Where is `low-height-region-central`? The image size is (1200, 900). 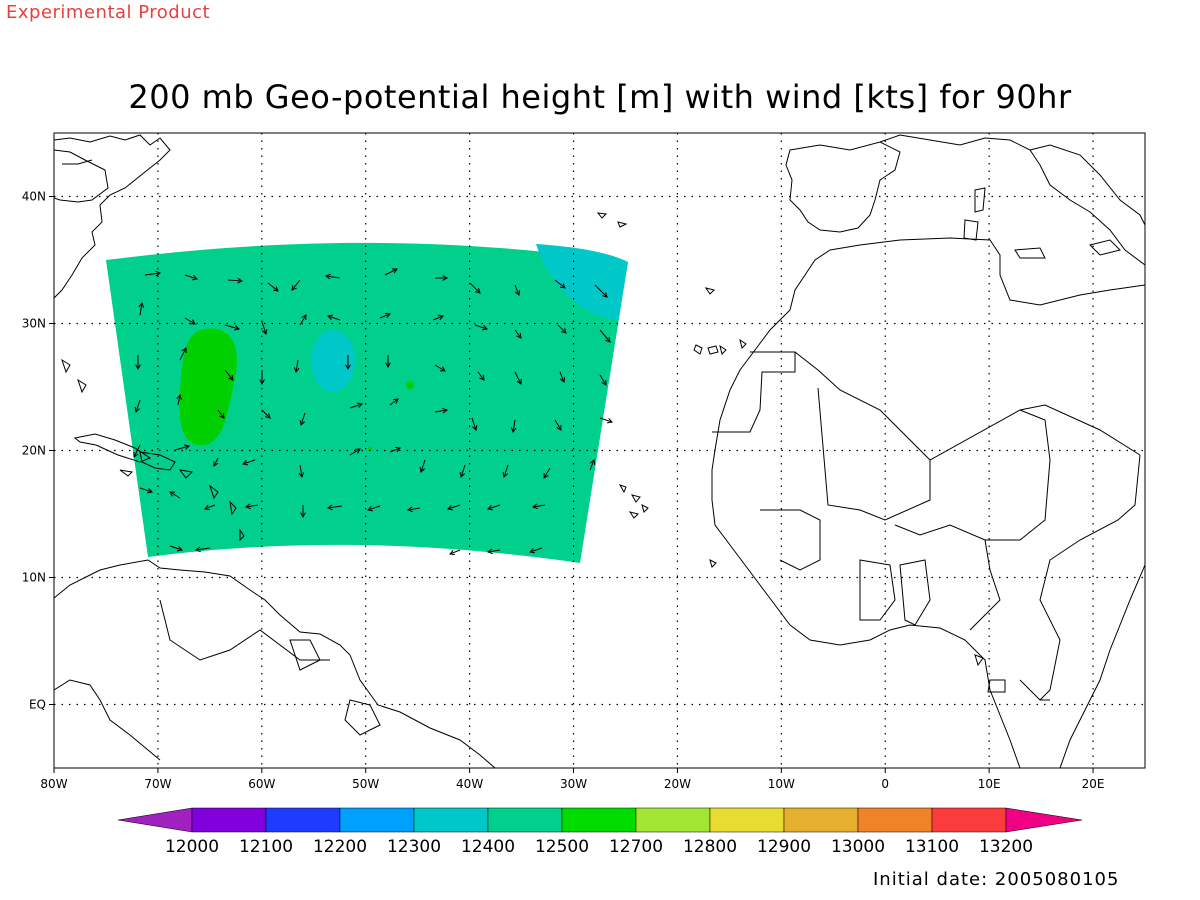
low-height-region-central is located at coordinates (333, 361).